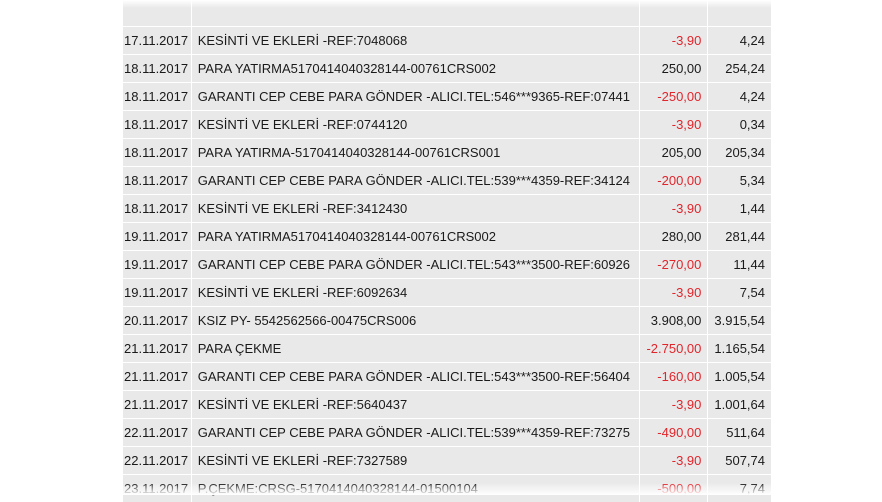 This screenshot has width=882, height=502. Describe the element at coordinates (157, 320) in the screenshot. I see `transaction-date: 20.11.2017` at that location.